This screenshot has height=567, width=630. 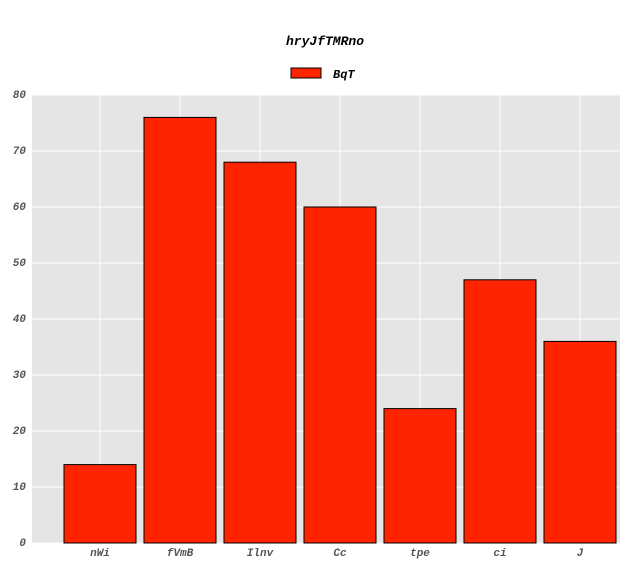 I want to click on y-tick-label: 20, so click(x=20, y=432).